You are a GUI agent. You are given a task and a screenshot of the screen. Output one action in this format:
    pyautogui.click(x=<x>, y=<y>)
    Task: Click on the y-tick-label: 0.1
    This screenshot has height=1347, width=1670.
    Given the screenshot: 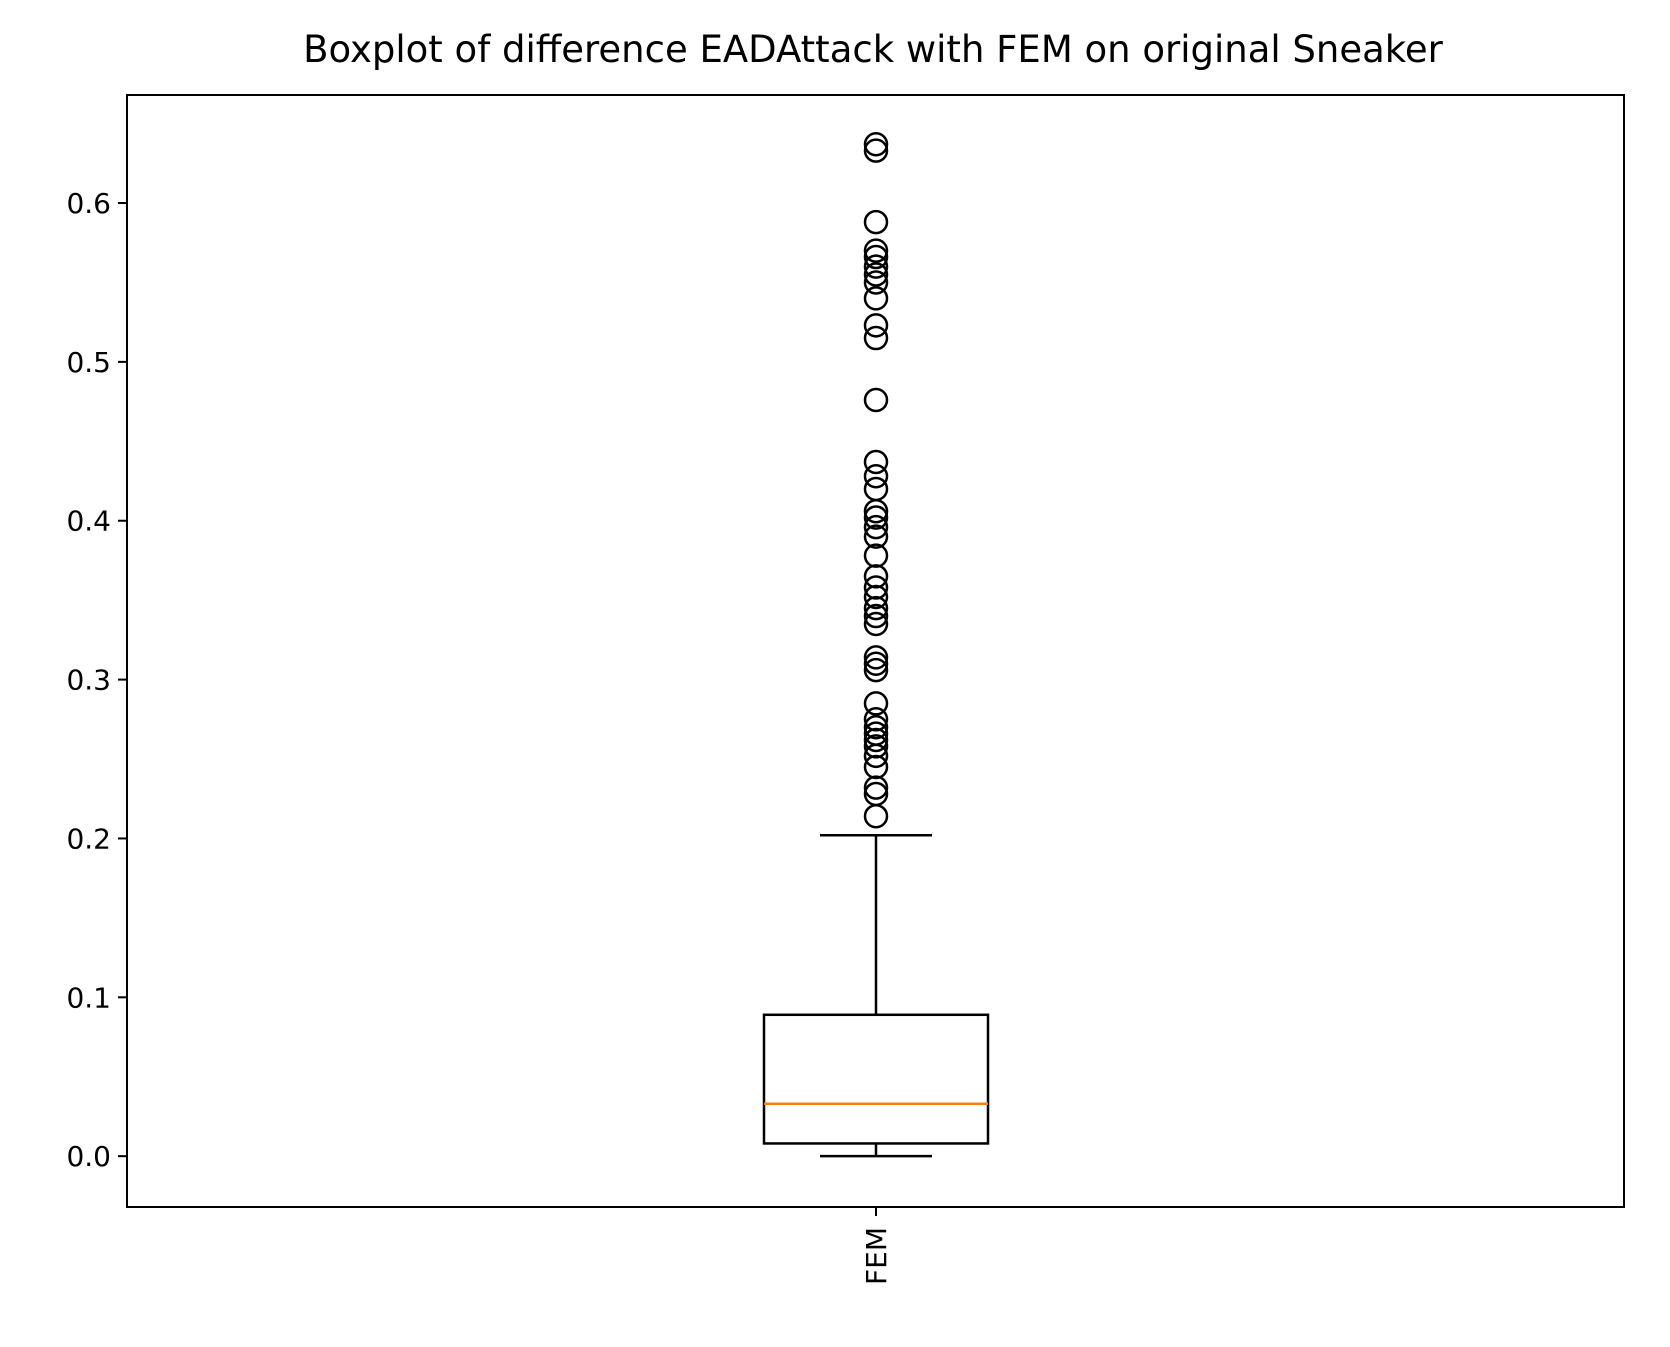 What is the action you would take?
    pyautogui.click(x=88, y=997)
    